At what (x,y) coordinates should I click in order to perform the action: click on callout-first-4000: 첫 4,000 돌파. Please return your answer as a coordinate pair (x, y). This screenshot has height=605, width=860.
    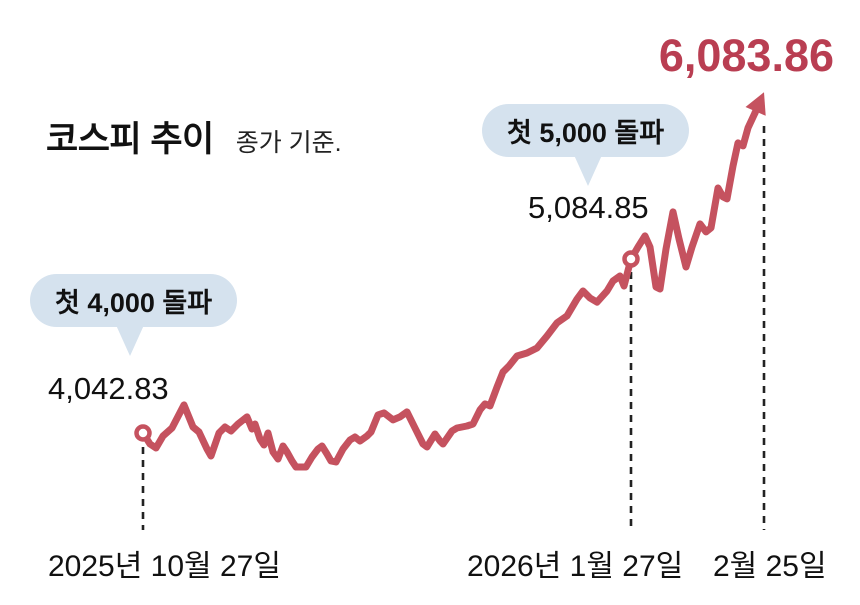
    Looking at the image, I should click on (134, 315).